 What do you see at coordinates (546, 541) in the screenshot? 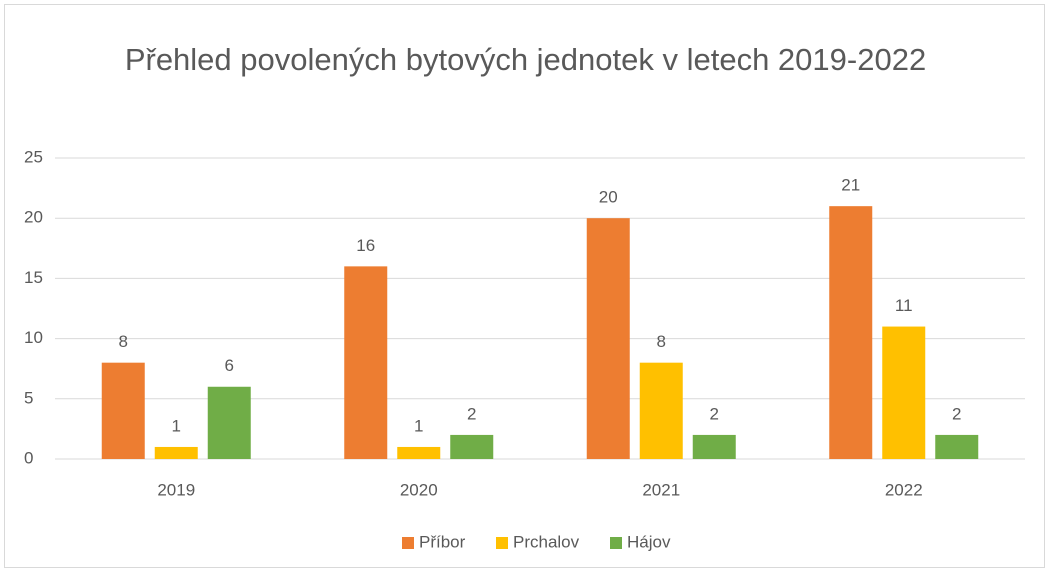
I see `legend-label: Prchalov` at bounding box center [546, 541].